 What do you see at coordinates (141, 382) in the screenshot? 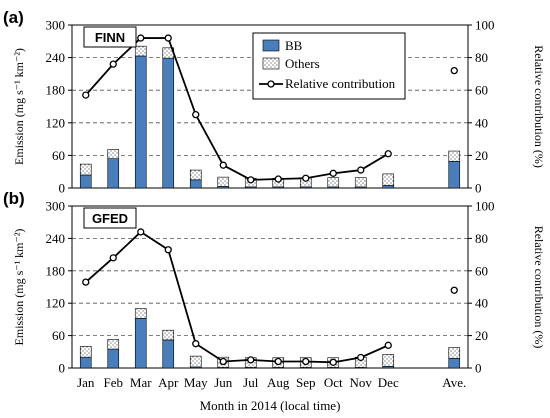
I see `x-tick-label: Mar` at bounding box center [141, 382].